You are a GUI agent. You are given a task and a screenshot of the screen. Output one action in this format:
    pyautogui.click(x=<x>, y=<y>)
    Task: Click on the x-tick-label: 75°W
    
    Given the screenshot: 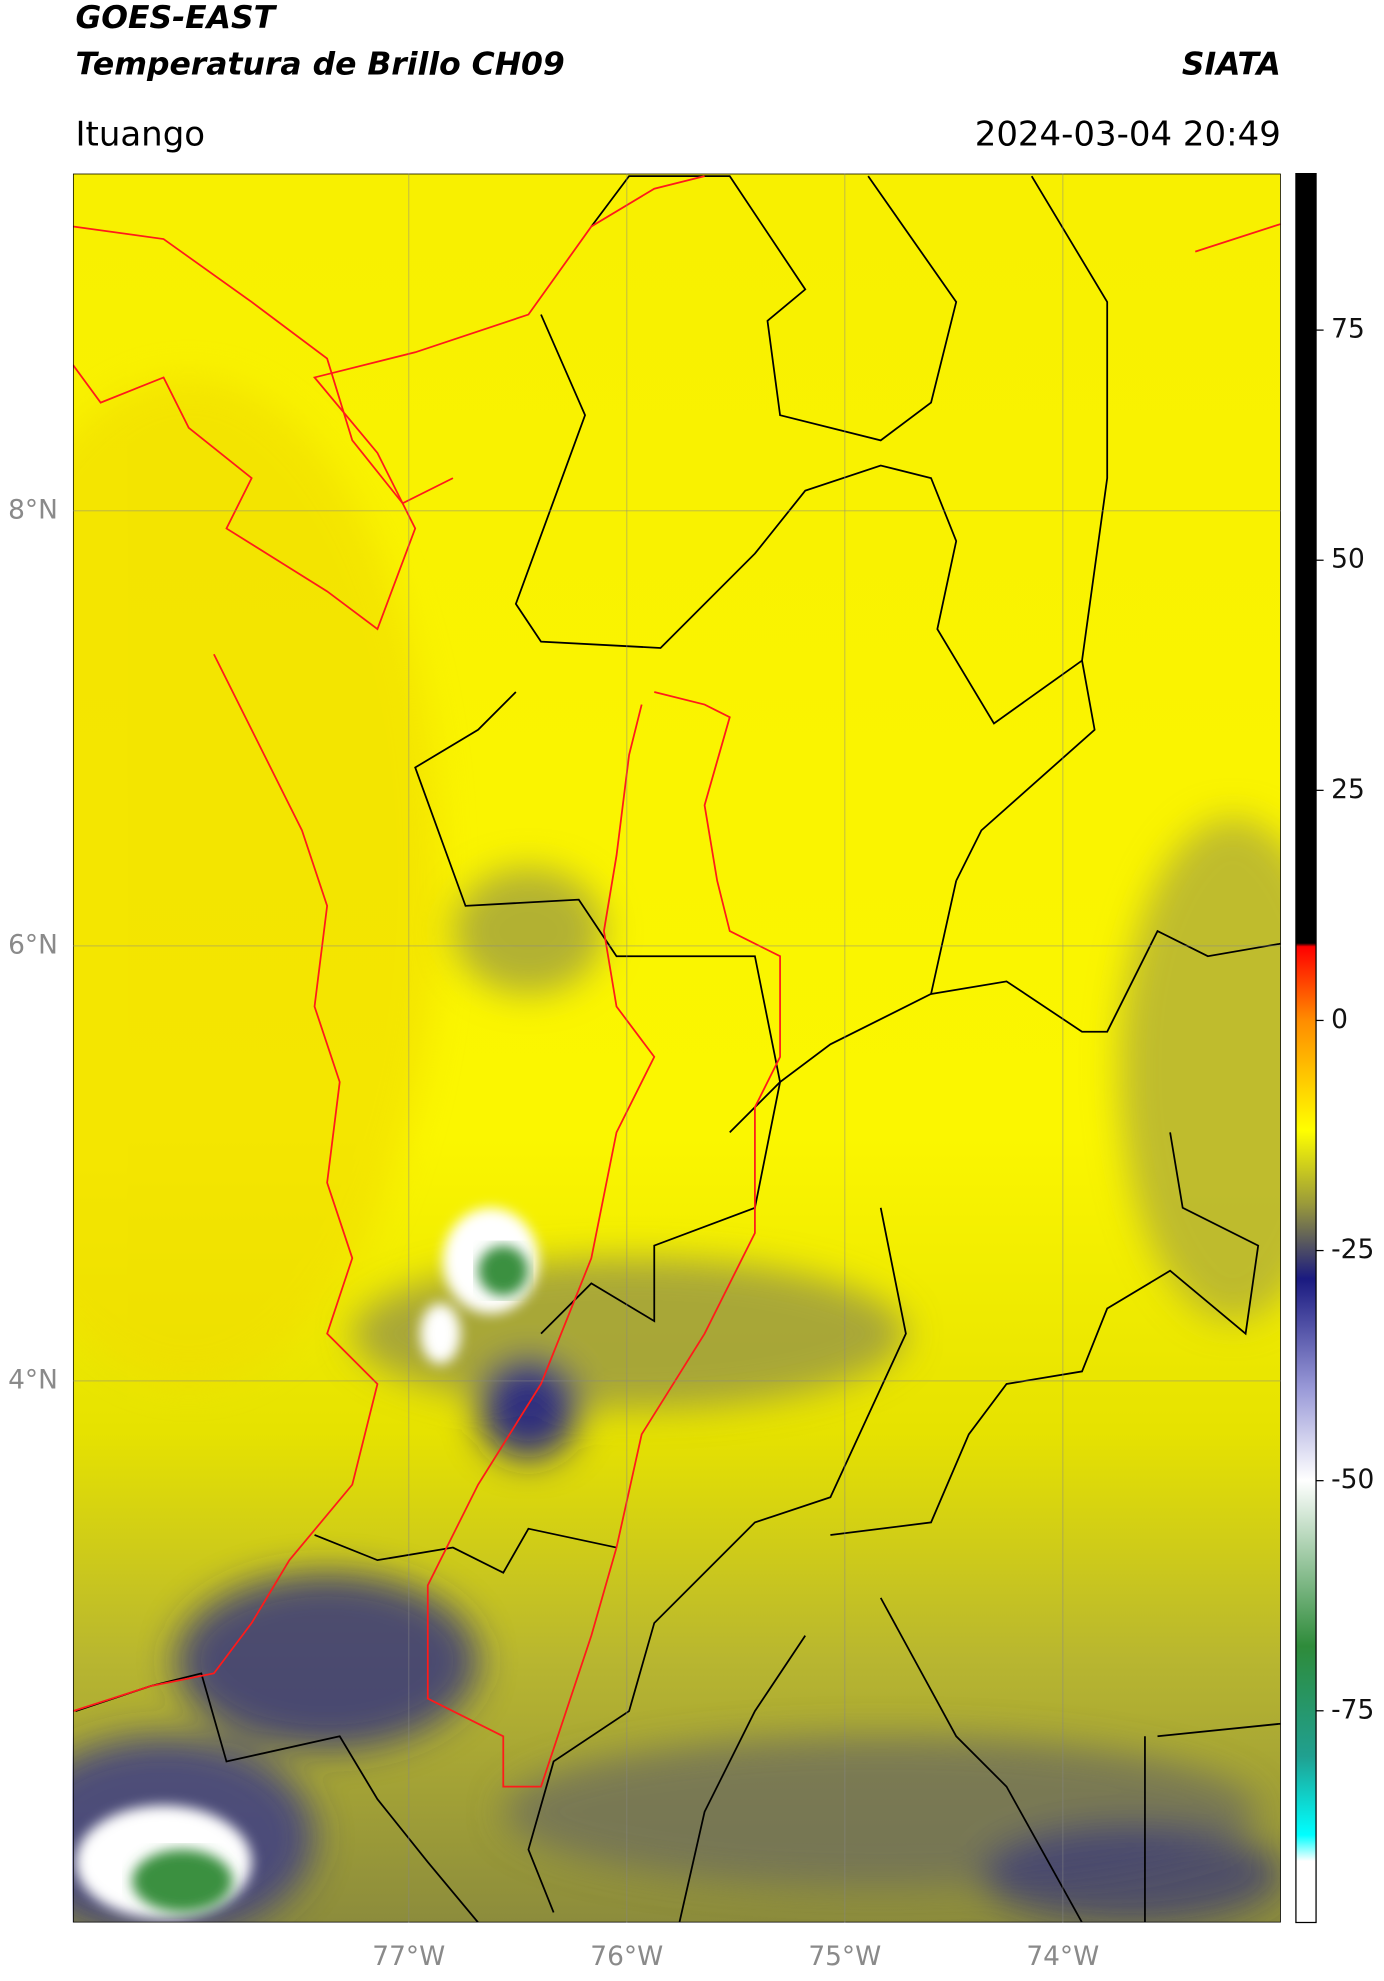 What is the action you would take?
    pyautogui.click(x=844, y=1956)
    